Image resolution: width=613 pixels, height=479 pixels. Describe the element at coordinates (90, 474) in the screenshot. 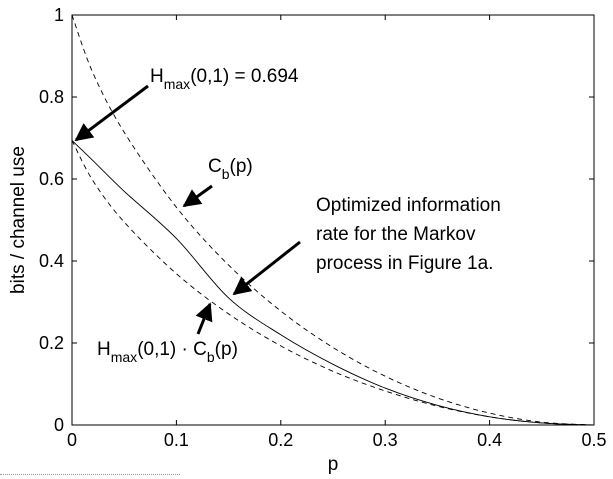

I see `bottom-rule` at that location.